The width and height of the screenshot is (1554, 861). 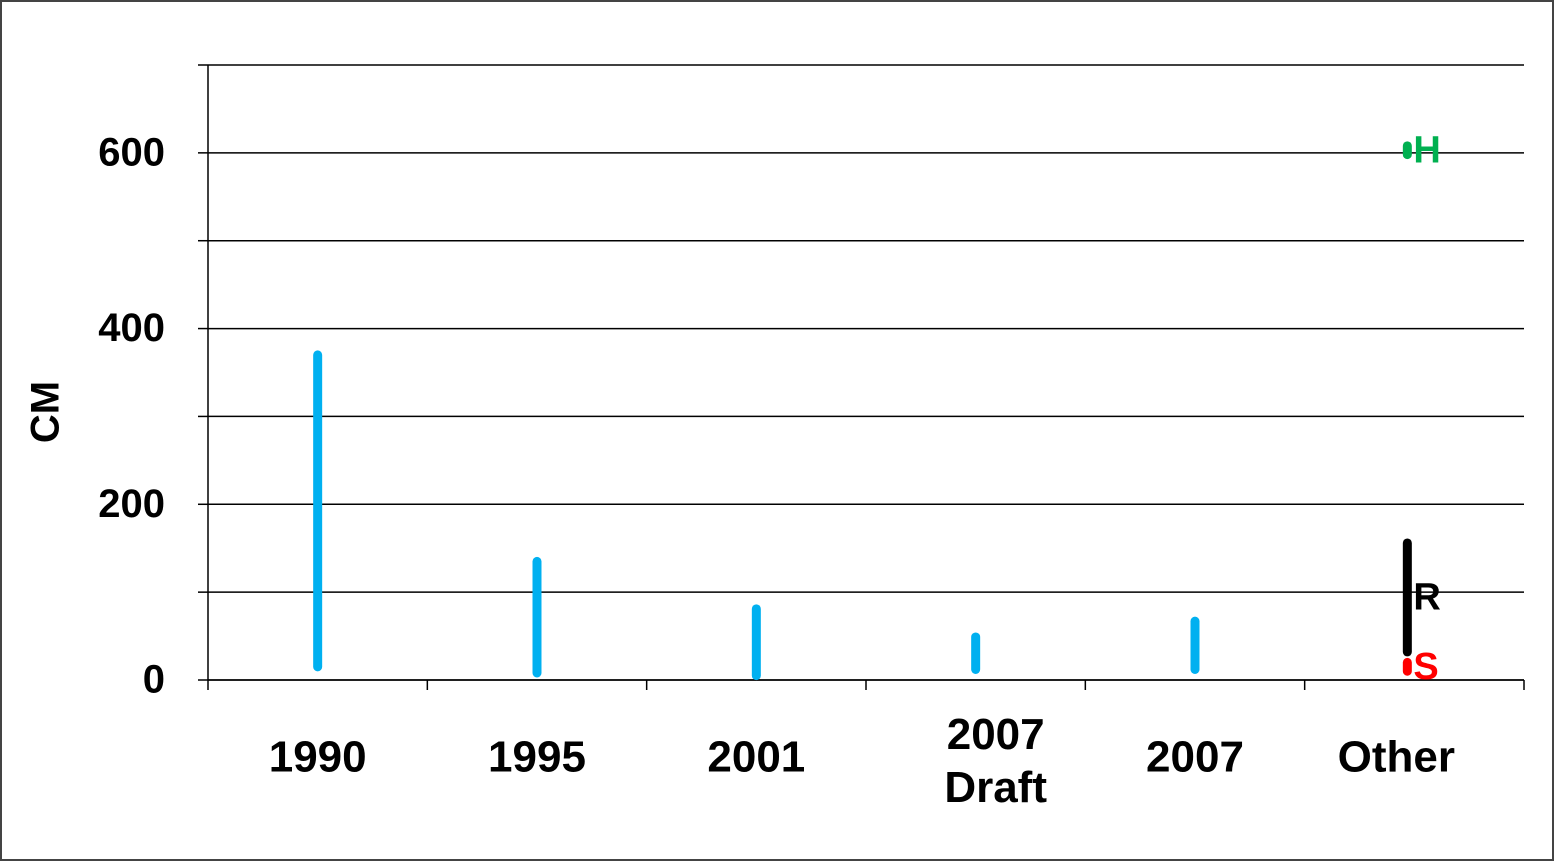 What do you see at coordinates (131, 328) in the screenshot?
I see `y-tick-label: 400` at bounding box center [131, 328].